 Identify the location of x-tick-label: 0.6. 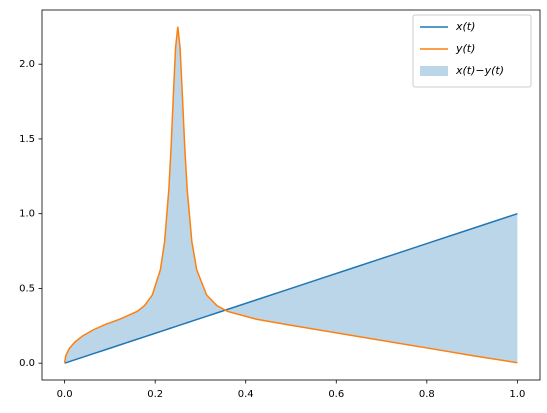
(336, 394).